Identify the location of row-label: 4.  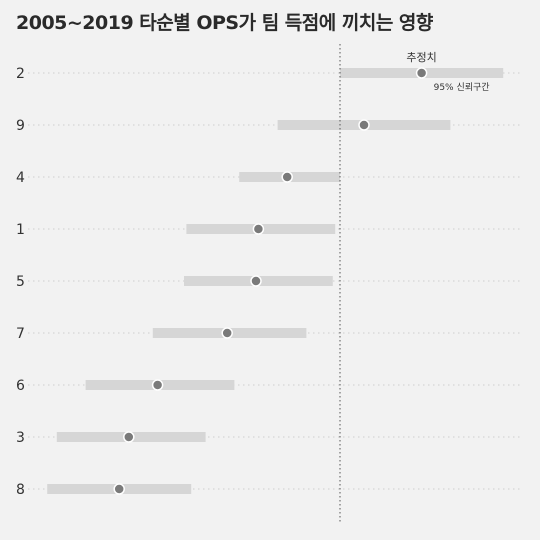
(20, 178).